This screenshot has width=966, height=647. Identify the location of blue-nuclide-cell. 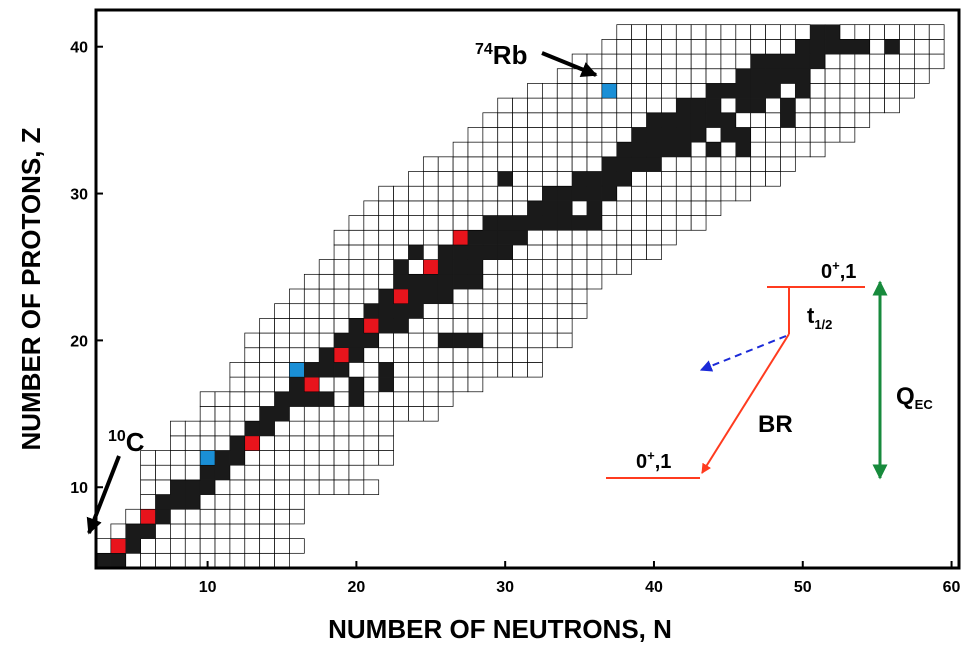
(297, 370).